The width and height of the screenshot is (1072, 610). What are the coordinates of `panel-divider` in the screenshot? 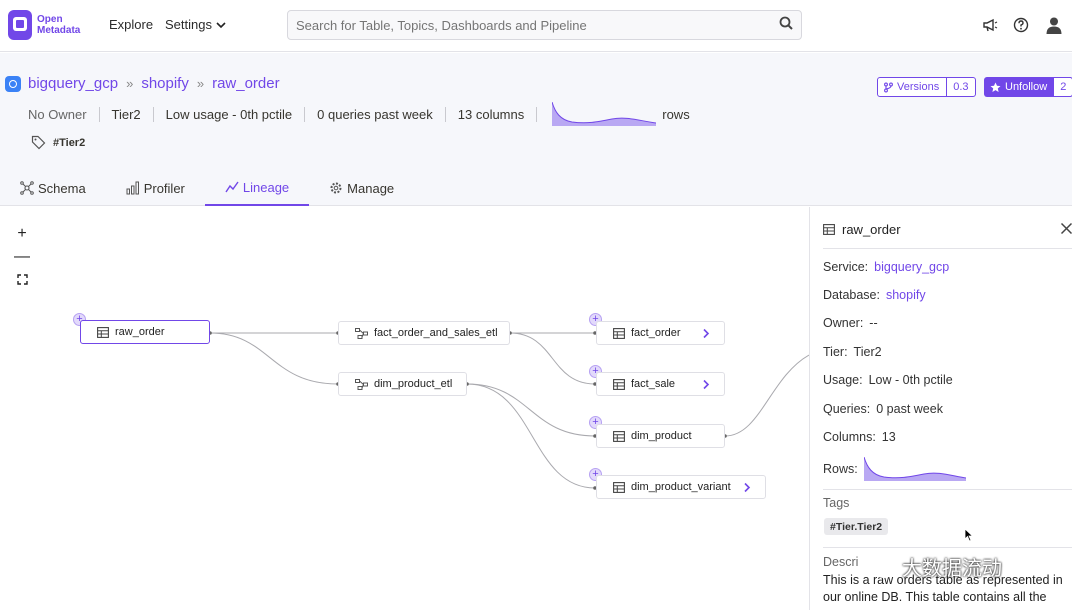 It's located at (947, 547).